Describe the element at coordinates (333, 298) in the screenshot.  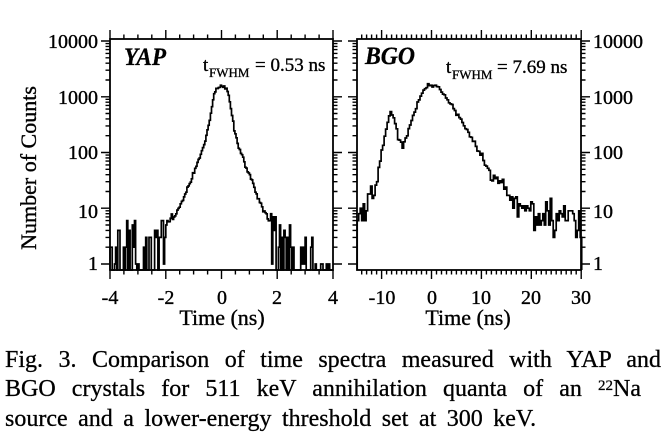
I see `svg-text: 4` at that location.